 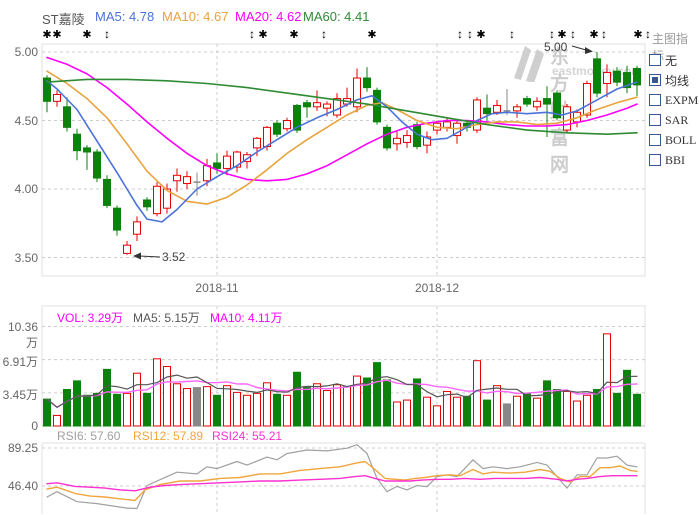 I want to click on indicator-option-none: 无, so click(x=663, y=60).